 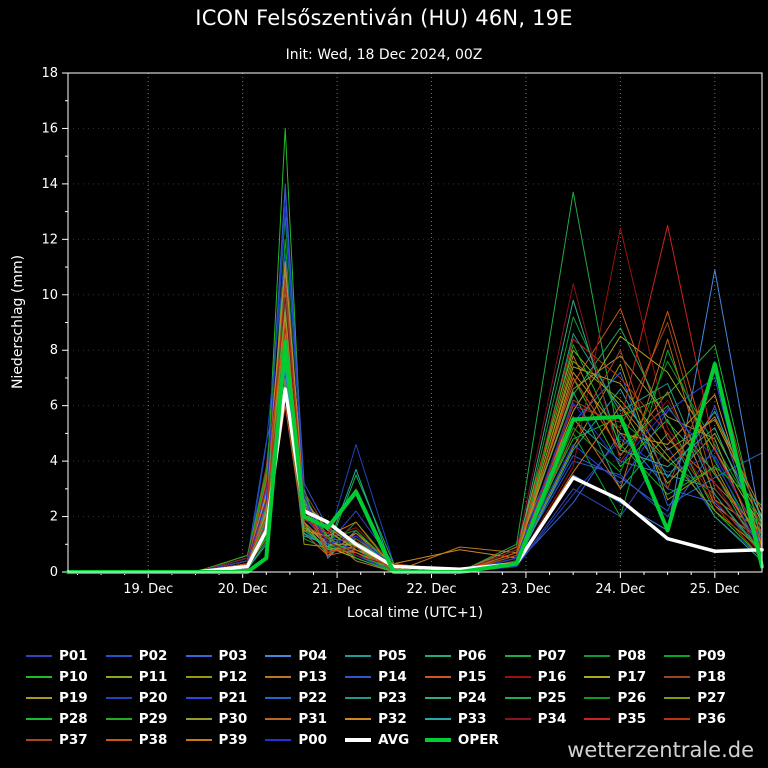 I want to click on legend-label-P37: P37, so click(x=73, y=740).